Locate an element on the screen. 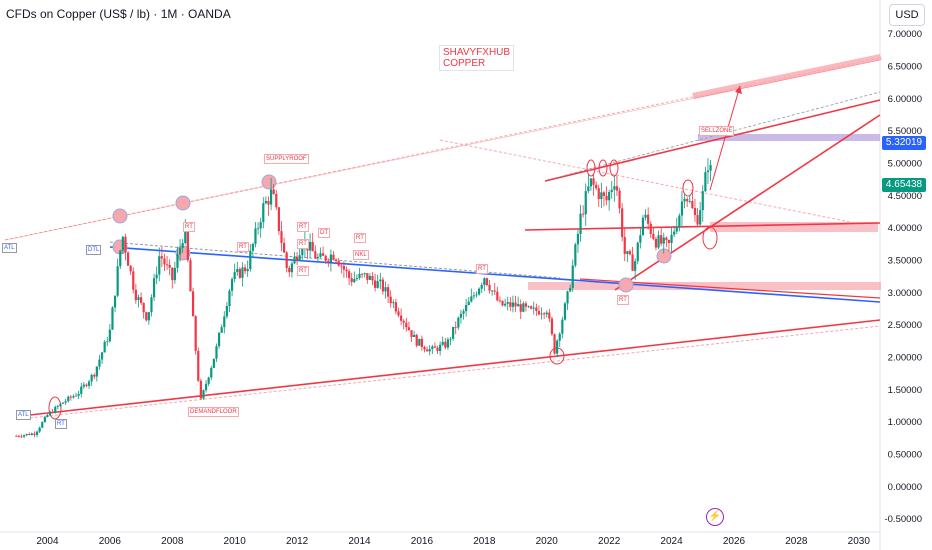  marked-price-label: 5.32019 is located at coordinates (904, 143).